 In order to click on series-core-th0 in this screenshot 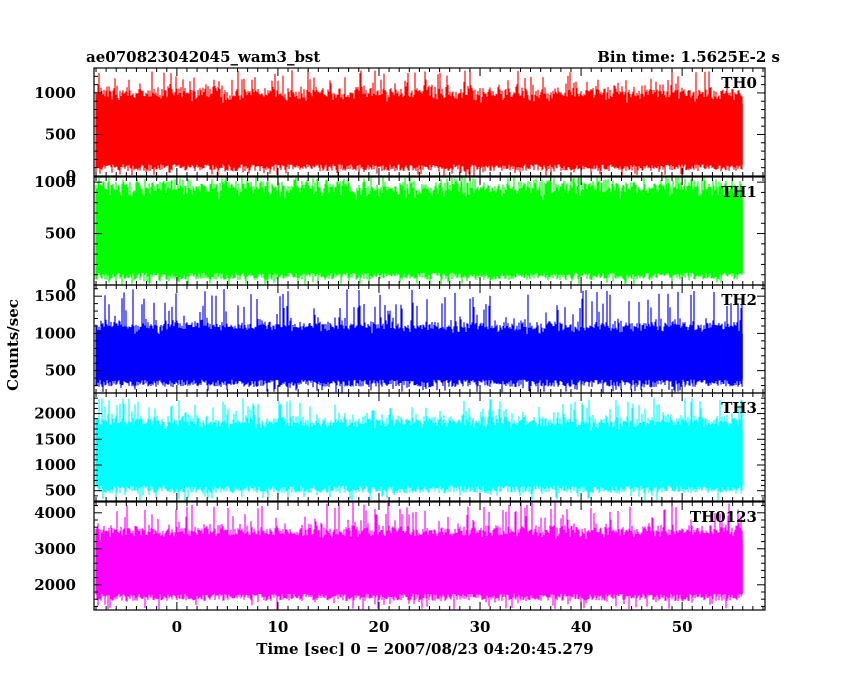, I will do `click(419, 134)`.